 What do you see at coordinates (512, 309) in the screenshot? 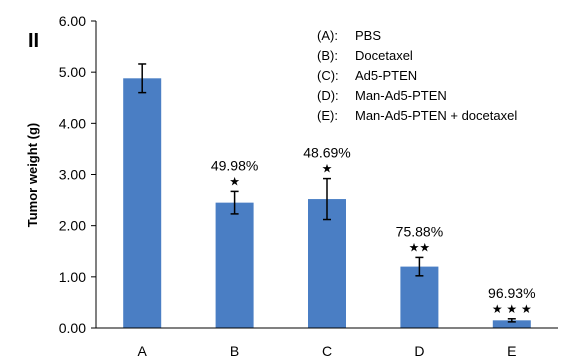
I see `significance-stars: ★ ★ ★` at bounding box center [512, 309].